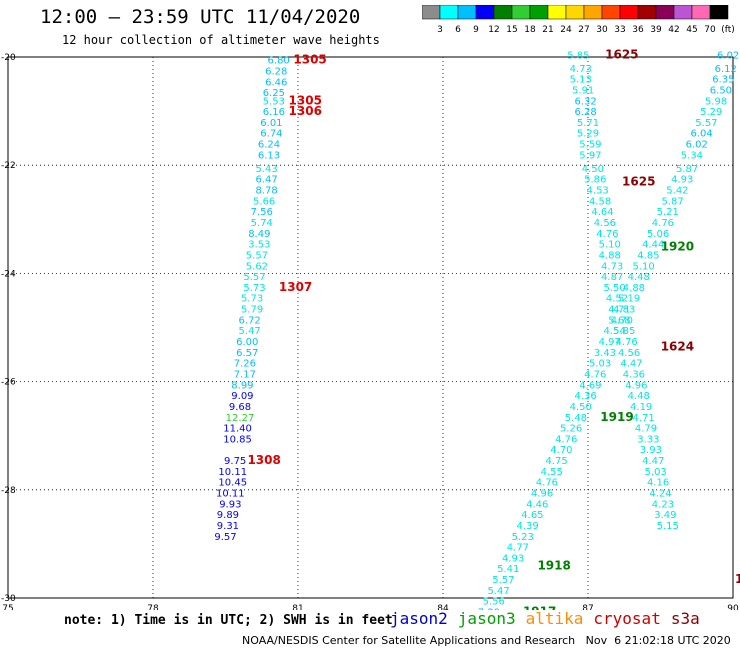 The width and height of the screenshot is (740, 650). What do you see at coordinates (276, 82) in the screenshot?
I see `swh-value: 6.46` at bounding box center [276, 82].